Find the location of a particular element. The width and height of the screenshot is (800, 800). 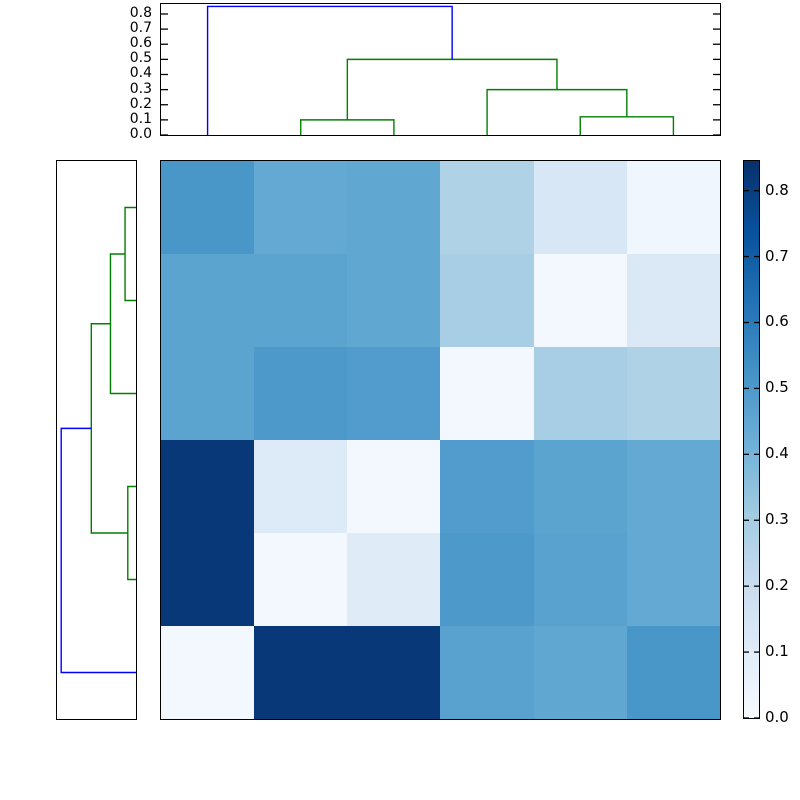

colorbar-ramp is located at coordinates (751, 439).